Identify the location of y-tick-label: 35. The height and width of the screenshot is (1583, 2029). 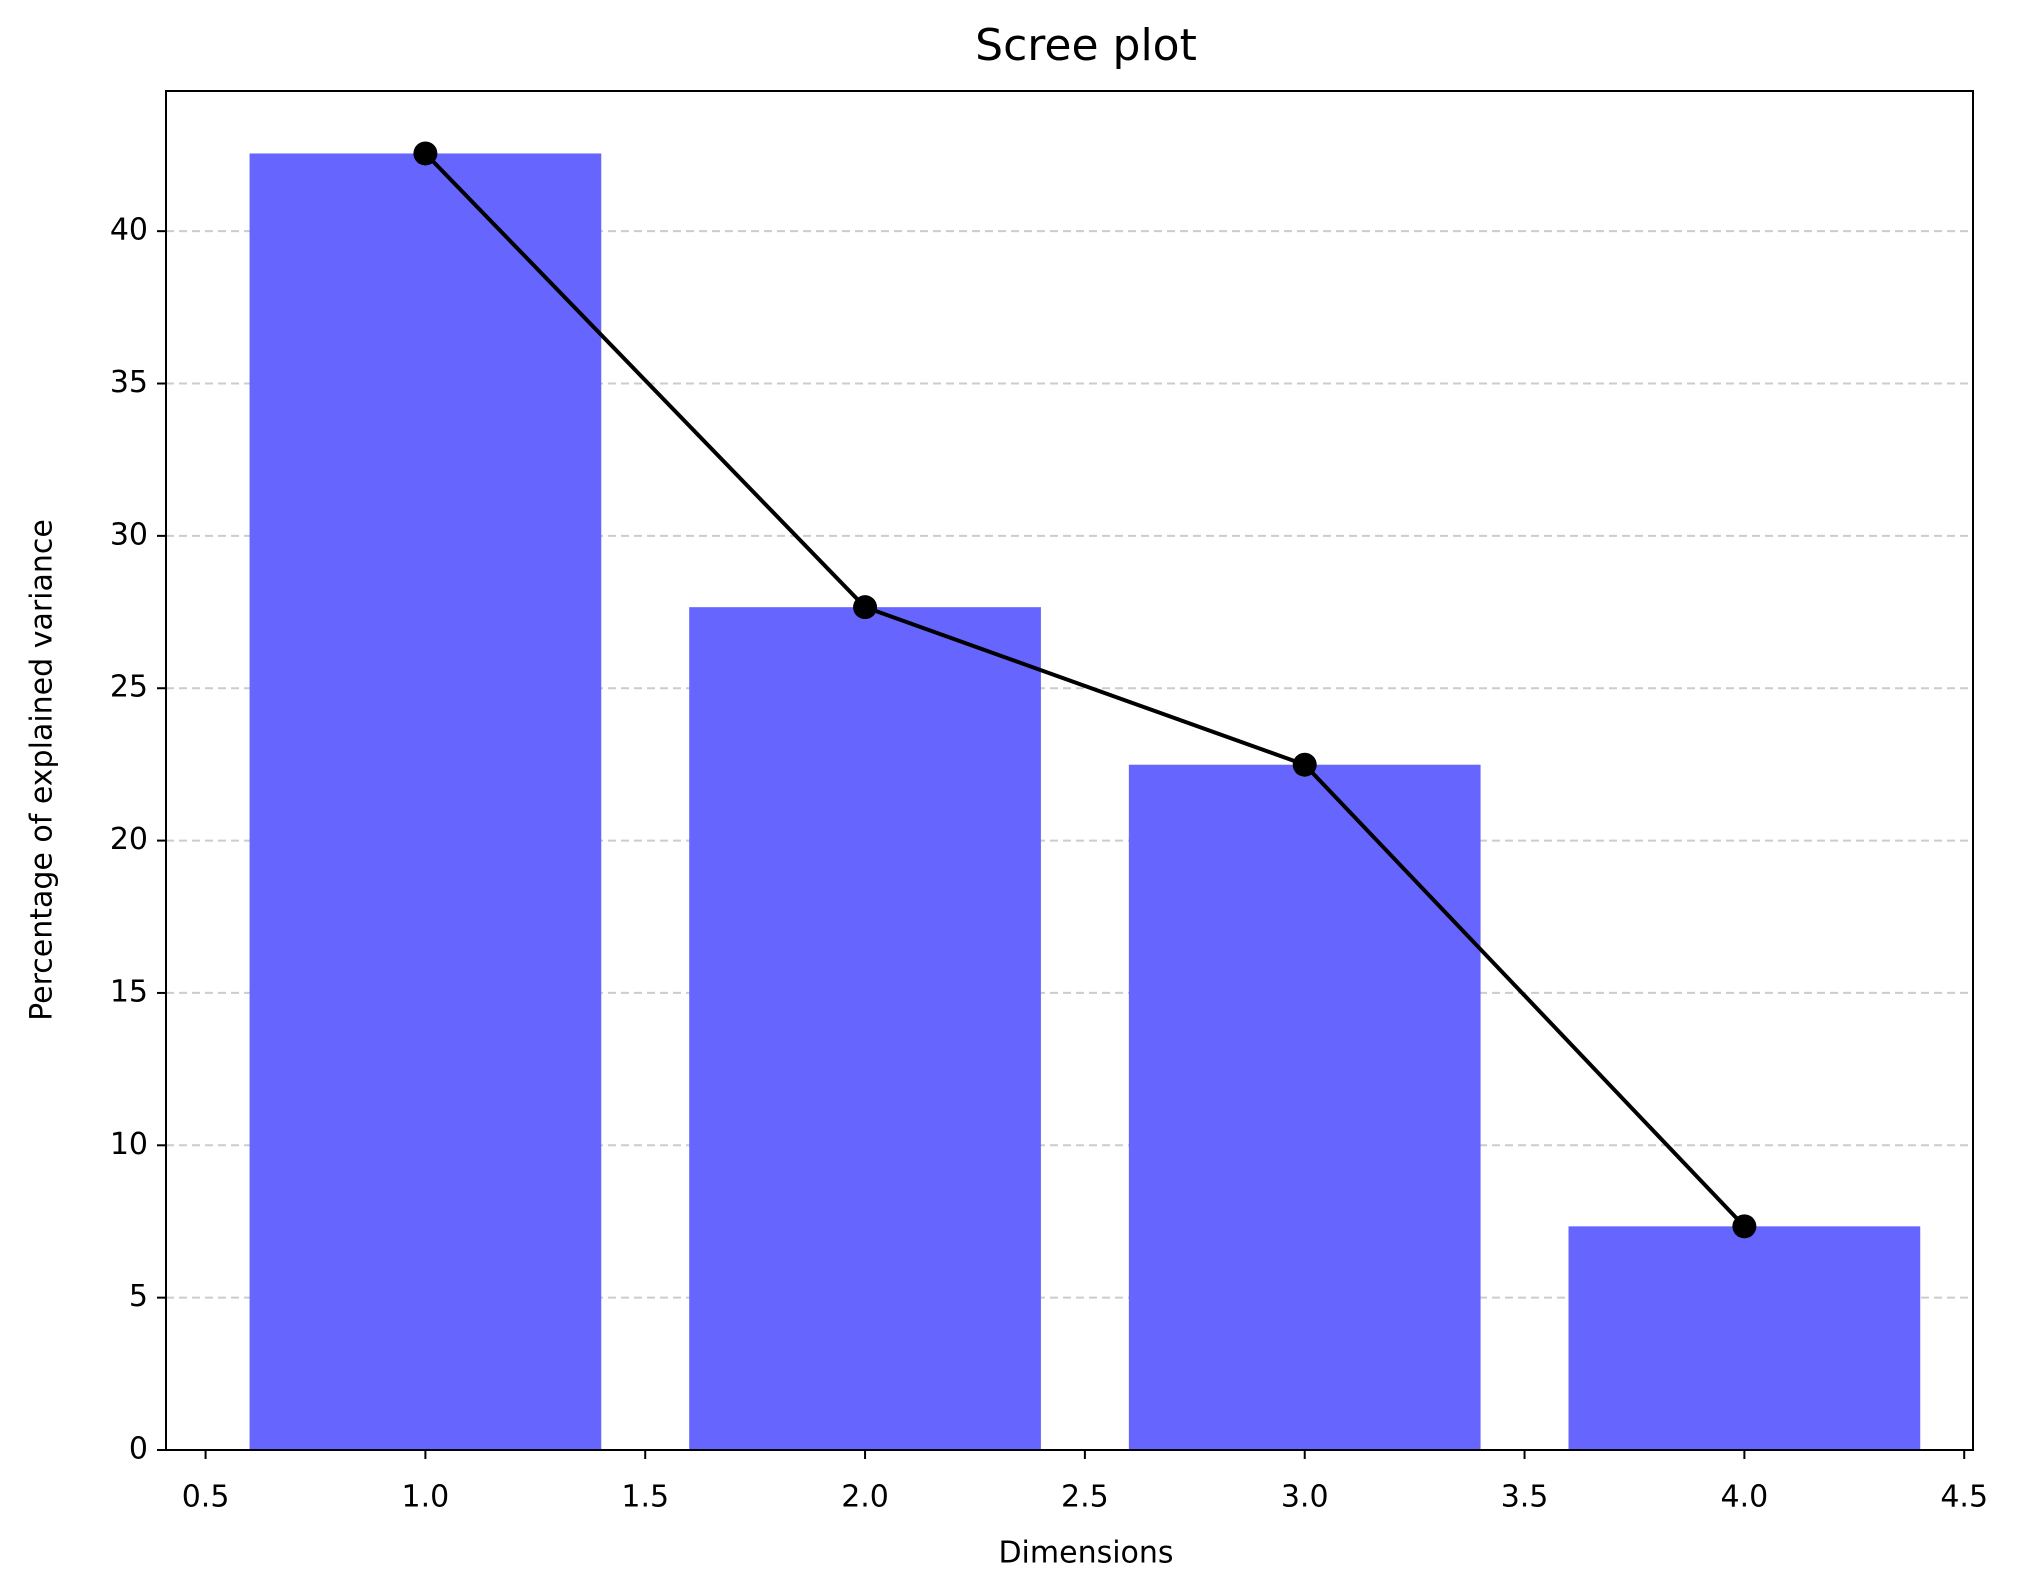
(129, 382).